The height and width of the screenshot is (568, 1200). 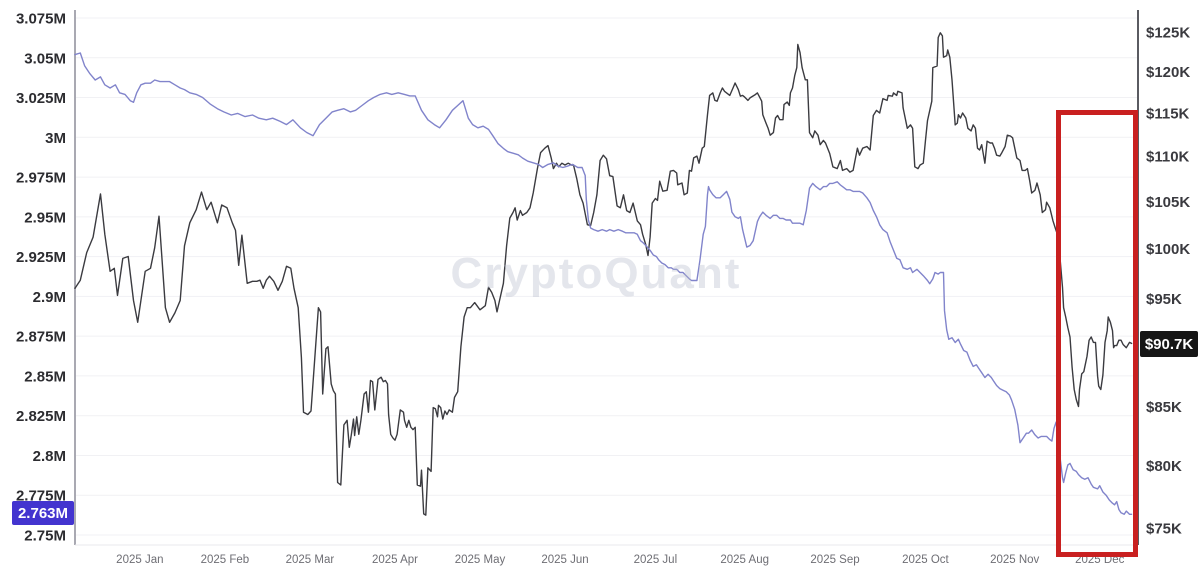 I want to click on left-axis-tick-label: 2.85M, so click(x=45, y=376).